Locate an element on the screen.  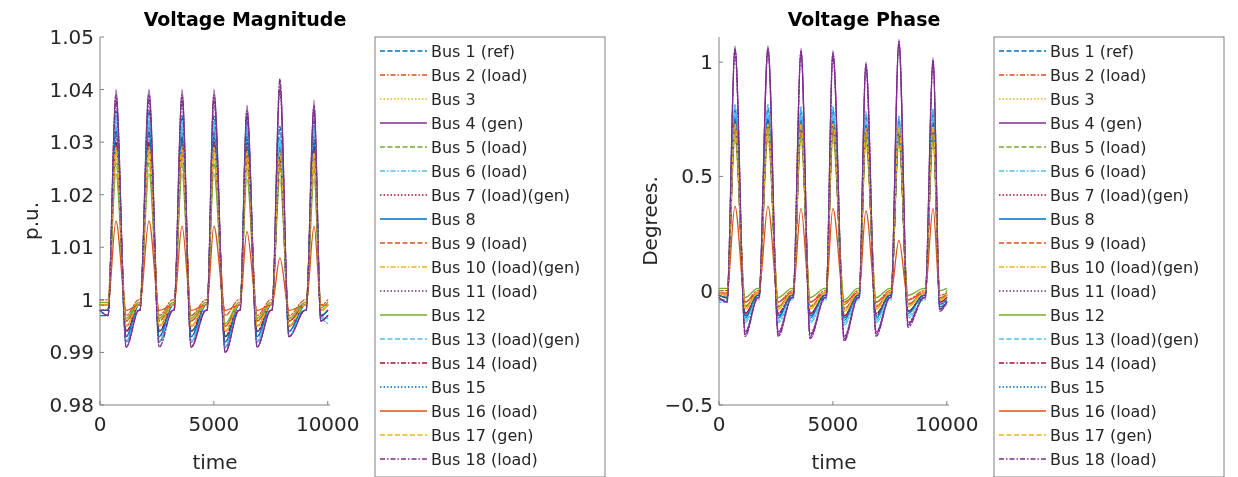
y-tick-label: 1.05 is located at coordinates (71, 37).